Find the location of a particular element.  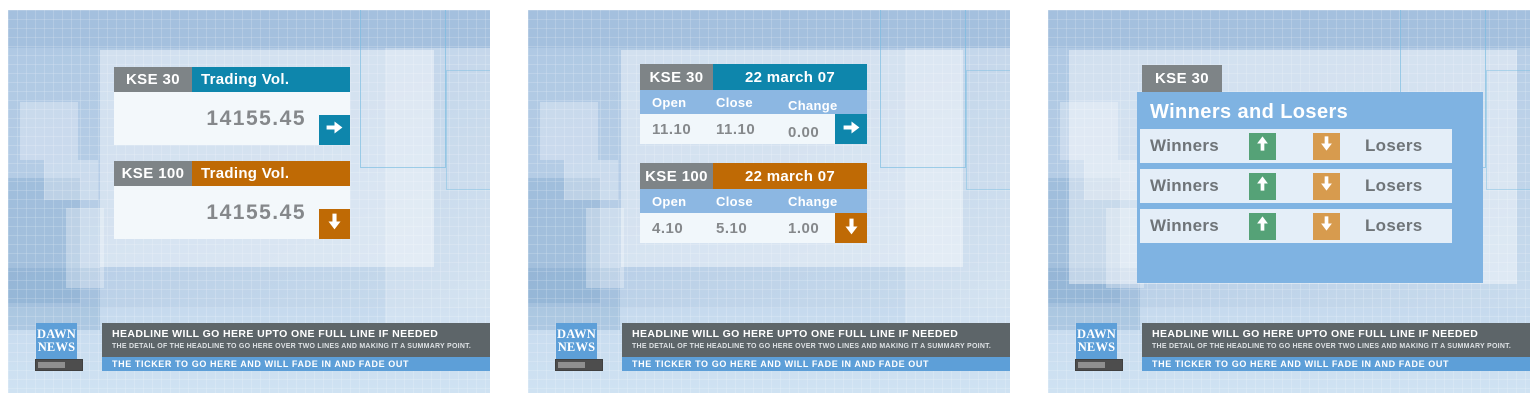

trading-volume-value: 14155.45 is located at coordinates (256, 118).